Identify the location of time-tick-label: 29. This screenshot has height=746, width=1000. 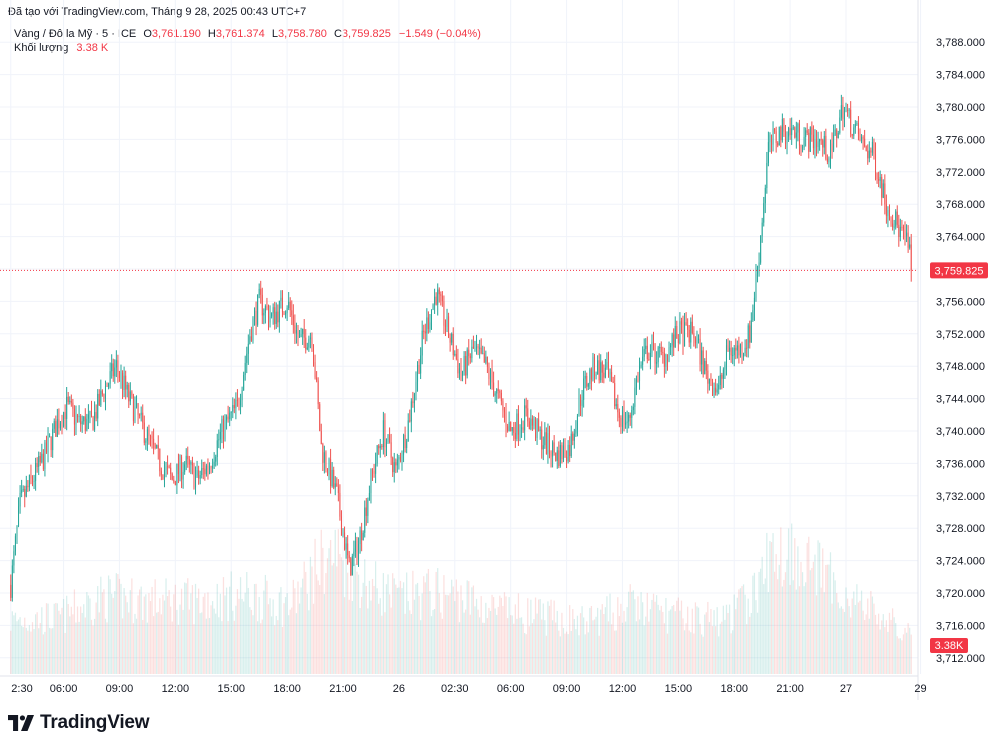
(920, 689).